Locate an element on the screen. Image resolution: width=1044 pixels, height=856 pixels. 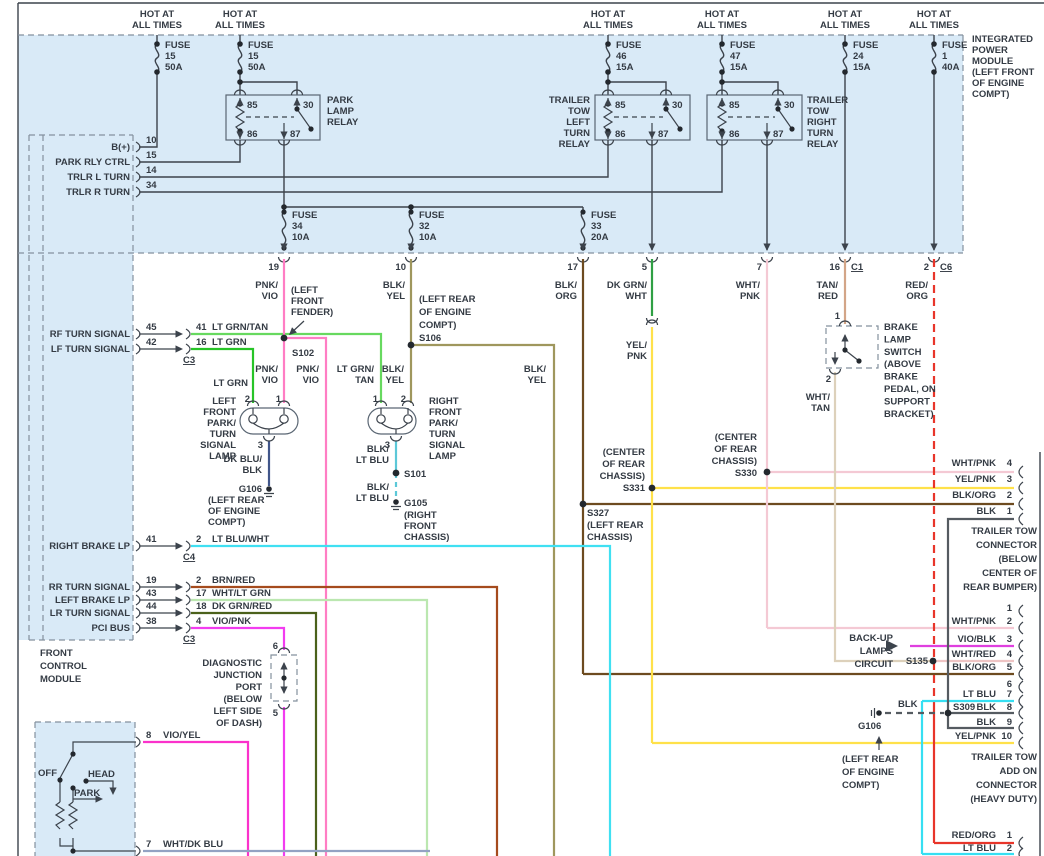
tt-left-relay-box is located at coordinates (642, 117).